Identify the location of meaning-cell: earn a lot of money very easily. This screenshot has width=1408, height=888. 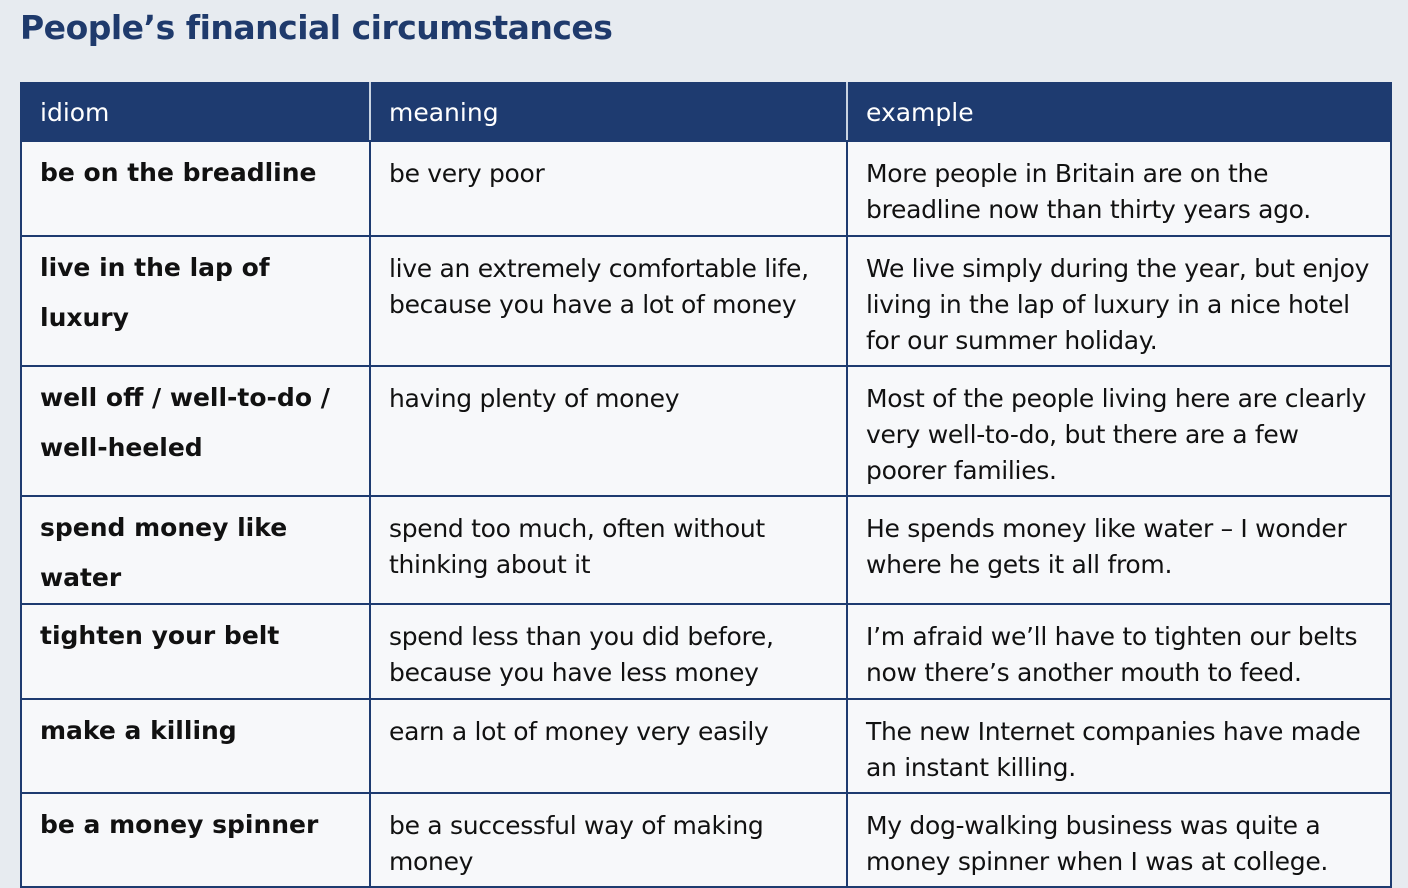
(608, 746).